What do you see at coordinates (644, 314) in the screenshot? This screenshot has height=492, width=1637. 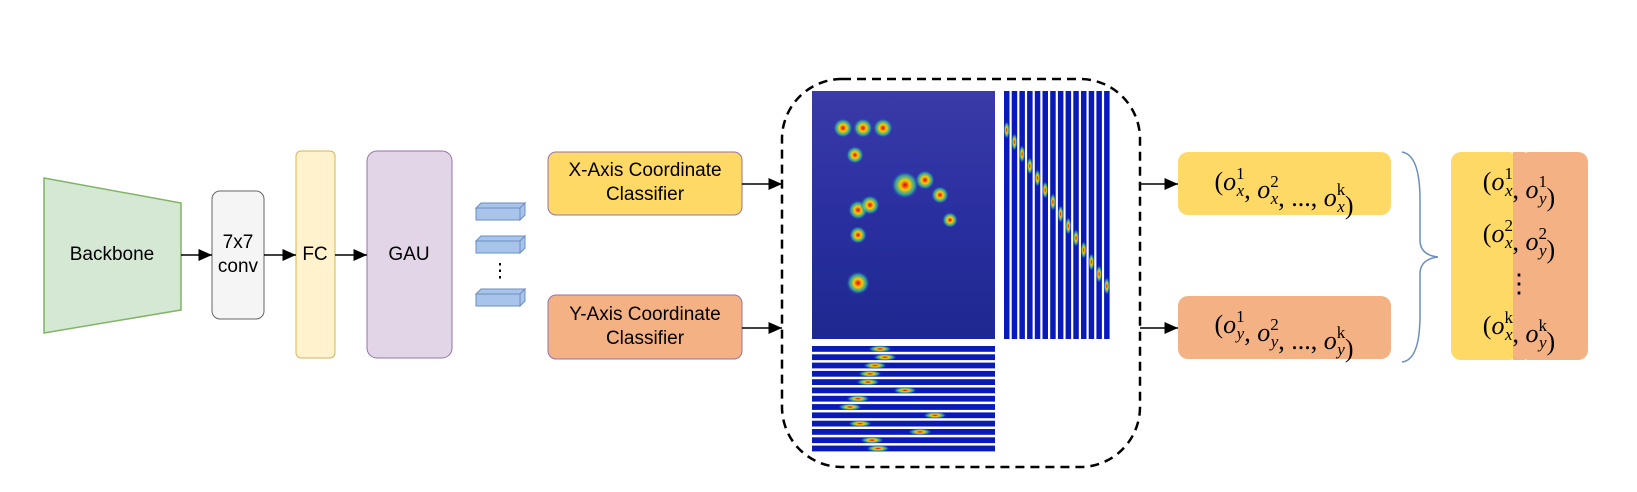 I see `node-label: Y-Axis Coordinate` at bounding box center [644, 314].